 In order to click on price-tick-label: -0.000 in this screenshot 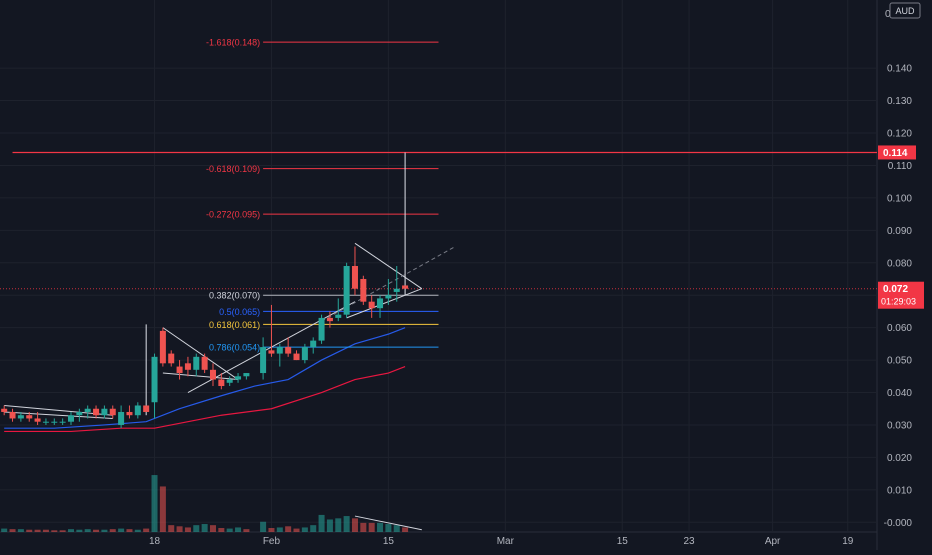, I will do `click(898, 523)`.